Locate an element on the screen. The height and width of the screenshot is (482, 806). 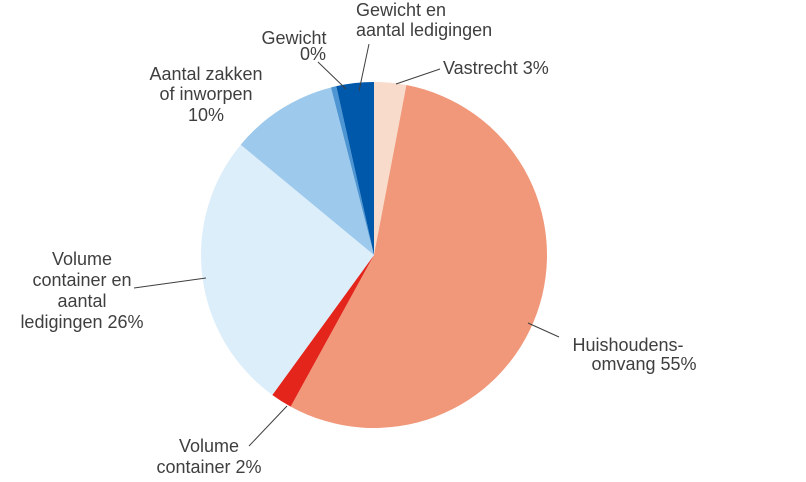
slice-label-gewicht-line0: Gewicht is located at coordinates (293, 38).